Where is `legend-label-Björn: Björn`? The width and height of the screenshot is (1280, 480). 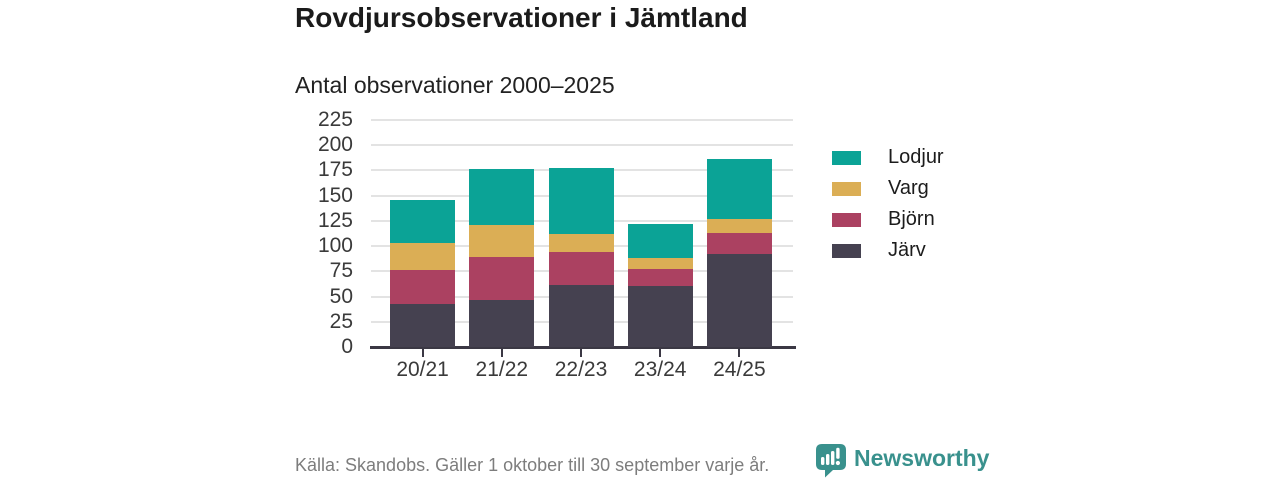 legend-label-Björn: Björn is located at coordinates (911, 219).